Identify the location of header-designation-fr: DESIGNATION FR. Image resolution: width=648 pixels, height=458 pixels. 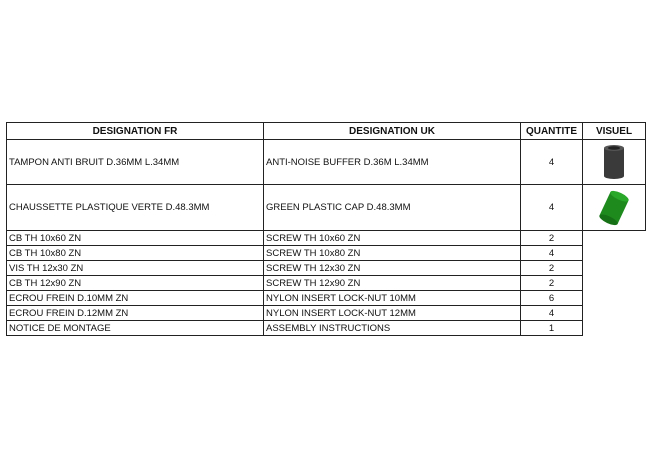
(135, 131).